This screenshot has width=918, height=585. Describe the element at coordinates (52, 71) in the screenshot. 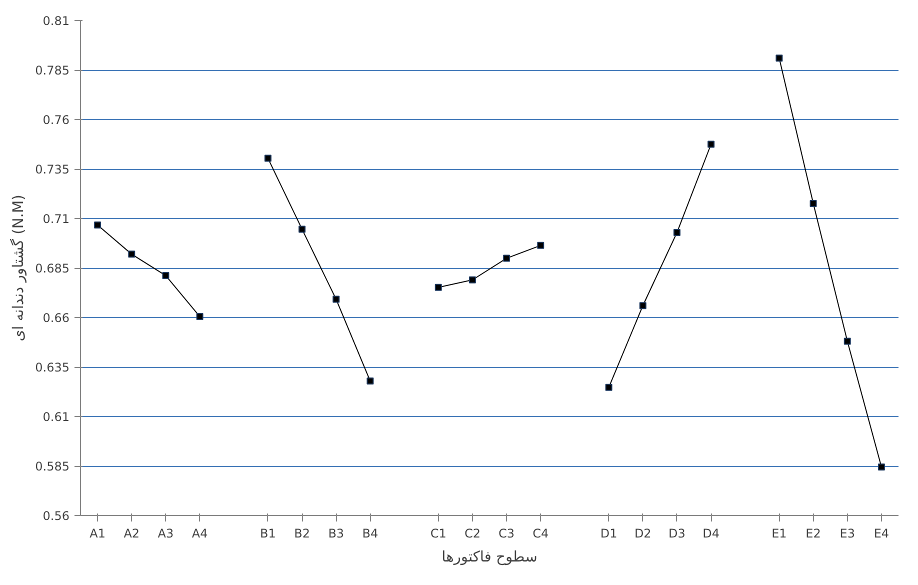

I see `y-tick-label: 0.785` at that location.